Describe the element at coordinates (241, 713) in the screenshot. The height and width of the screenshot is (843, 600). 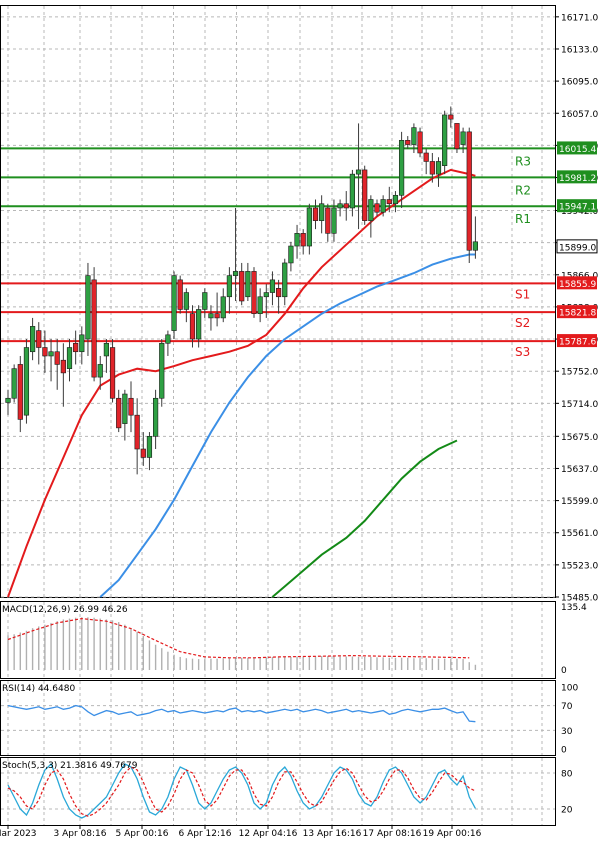
I see `rsi-line` at that location.